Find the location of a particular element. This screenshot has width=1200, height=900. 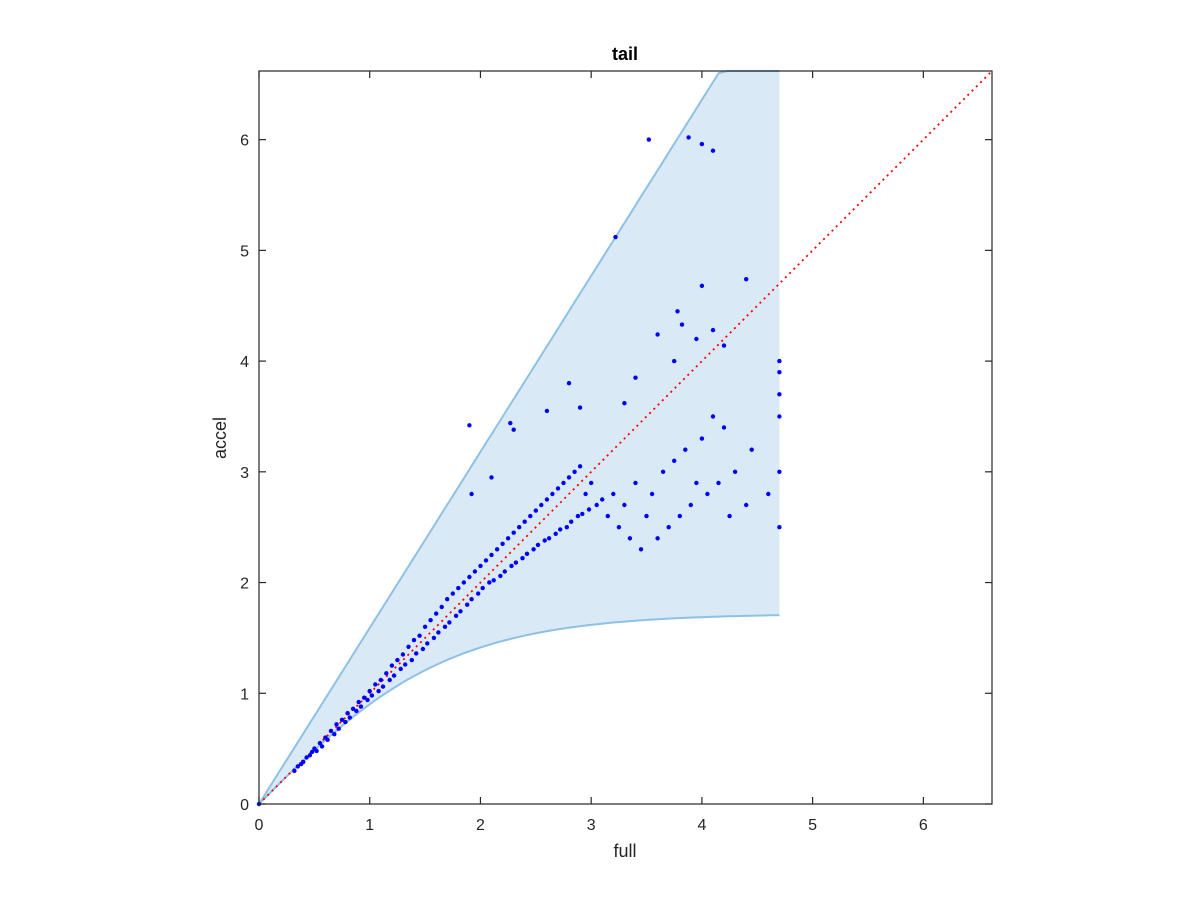

x-tick-label: 3 is located at coordinates (591, 825).